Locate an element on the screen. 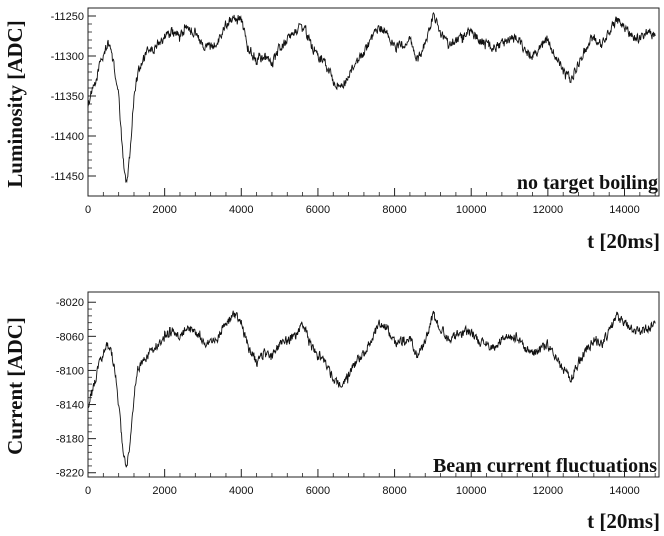 This screenshot has width=664, height=536. current-x-tick-label: 0 is located at coordinates (88, 491).